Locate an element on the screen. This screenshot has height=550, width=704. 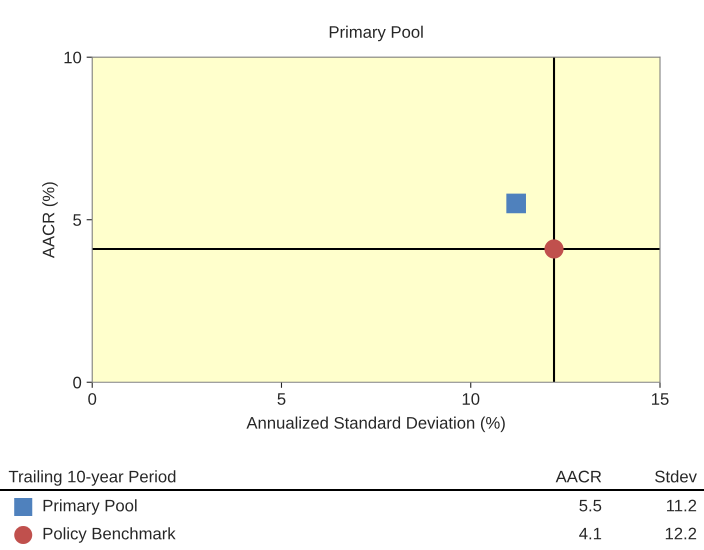
text: 11.2 is located at coordinates (681, 506).